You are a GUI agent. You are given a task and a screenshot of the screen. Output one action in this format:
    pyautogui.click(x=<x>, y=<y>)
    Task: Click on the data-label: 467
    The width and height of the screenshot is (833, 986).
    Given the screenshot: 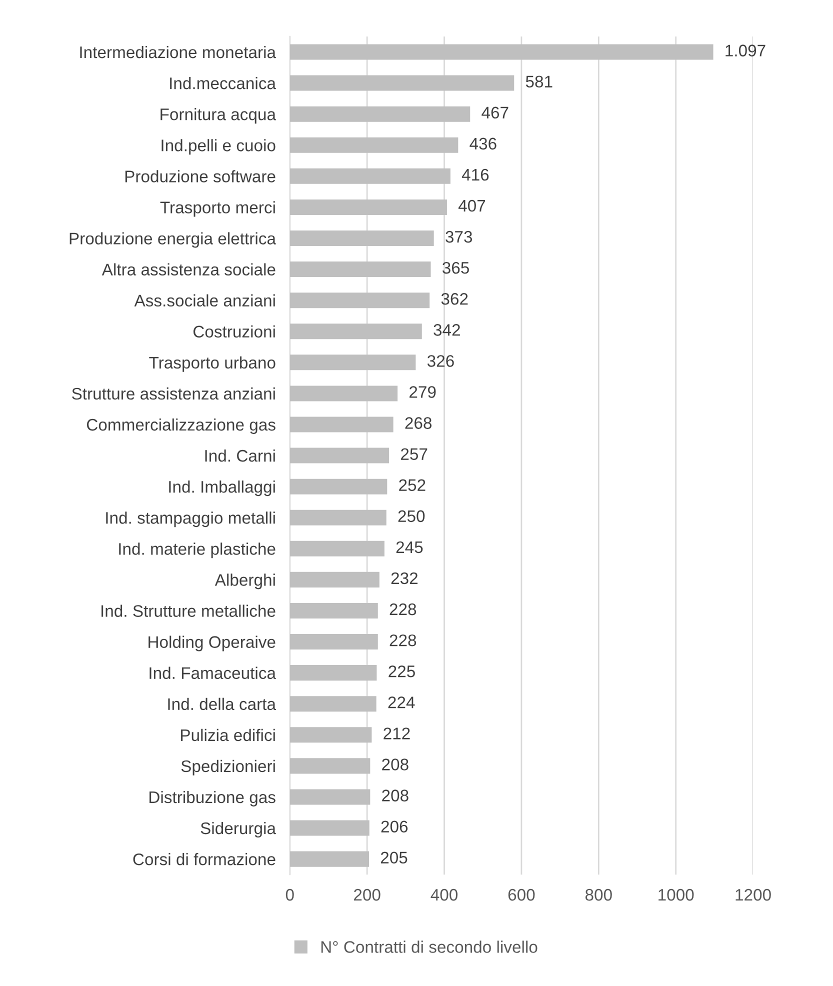 What is the action you would take?
    pyautogui.click(x=495, y=112)
    